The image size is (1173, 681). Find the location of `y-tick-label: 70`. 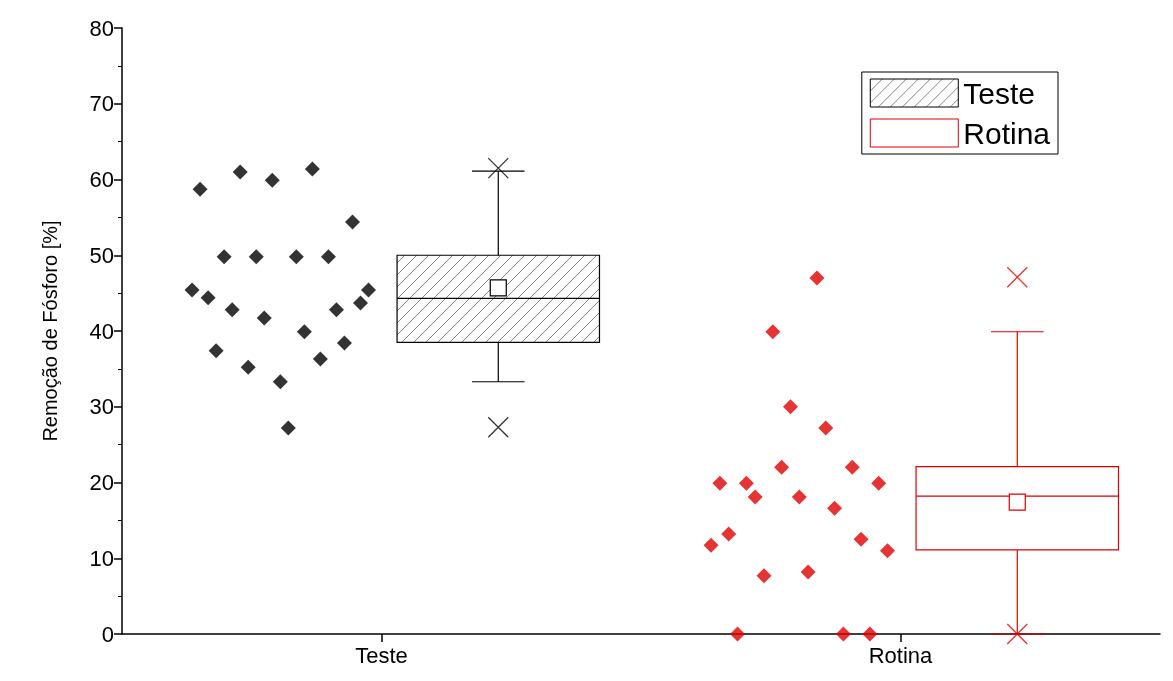

y-tick-label: 70 is located at coordinates (101, 104).